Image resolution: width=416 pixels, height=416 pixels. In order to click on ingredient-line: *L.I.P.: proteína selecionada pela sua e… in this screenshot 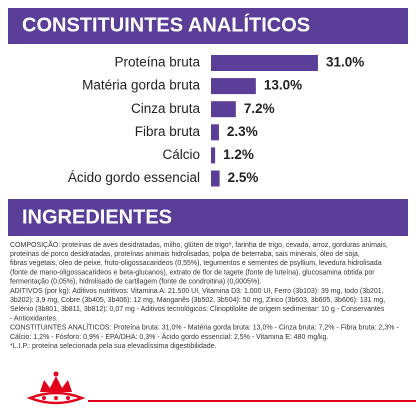, I will do `click(113, 346)`.